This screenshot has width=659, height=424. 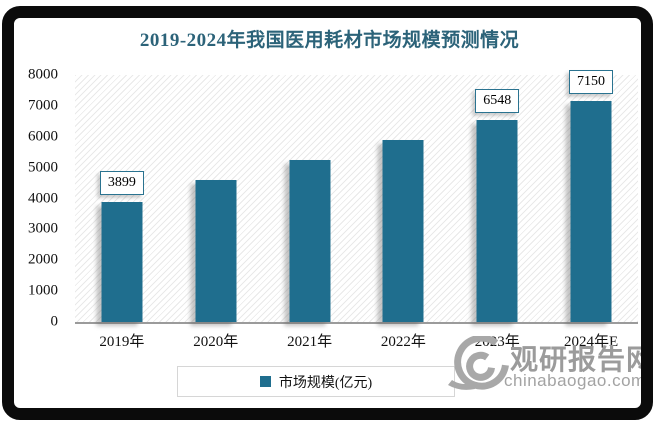 I want to click on bar-2019年, so click(x=122, y=261).